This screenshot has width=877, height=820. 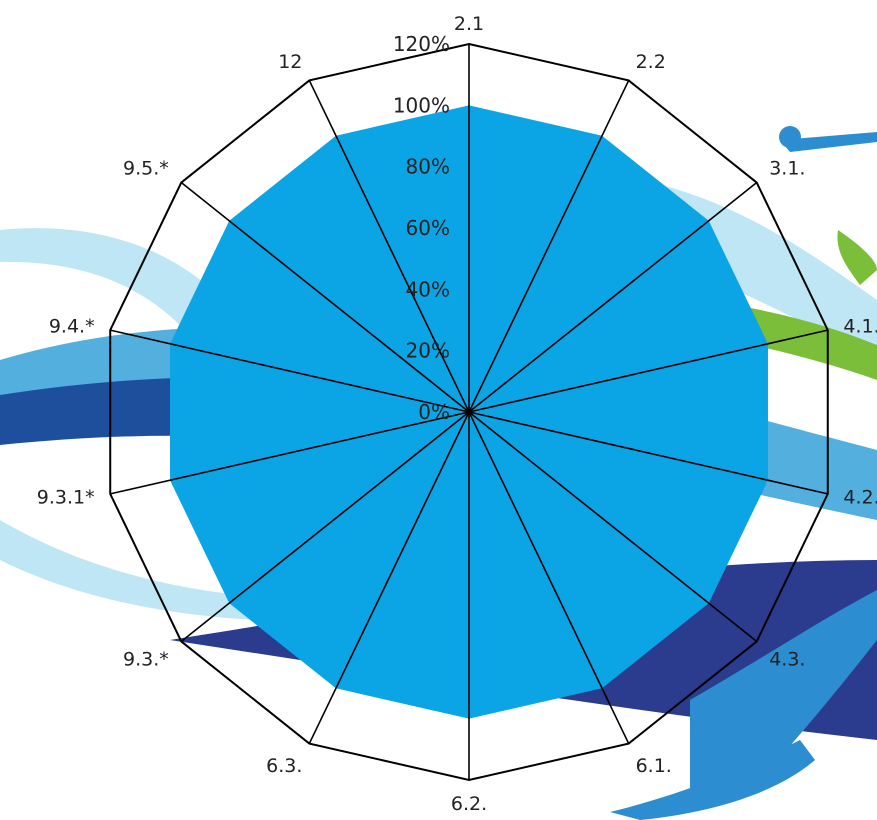 I want to click on spoke-9.4.*, so click(x=290, y=371).